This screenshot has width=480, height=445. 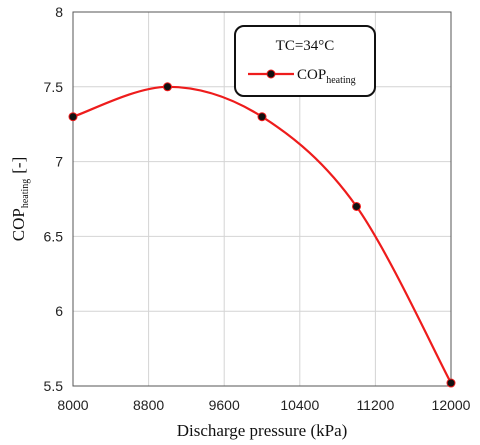 What do you see at coordinates (18, 165) in the screenshot?
I see `y-axis-title-unit: [-]` at bounding box center [18, 165].